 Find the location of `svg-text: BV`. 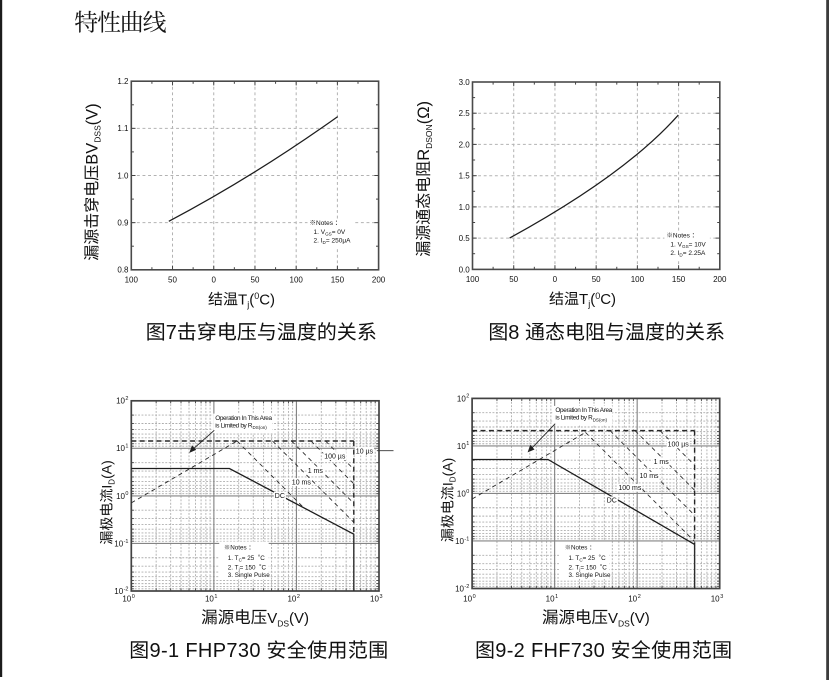

svg-text: BV is located at coordinates (92, 154).